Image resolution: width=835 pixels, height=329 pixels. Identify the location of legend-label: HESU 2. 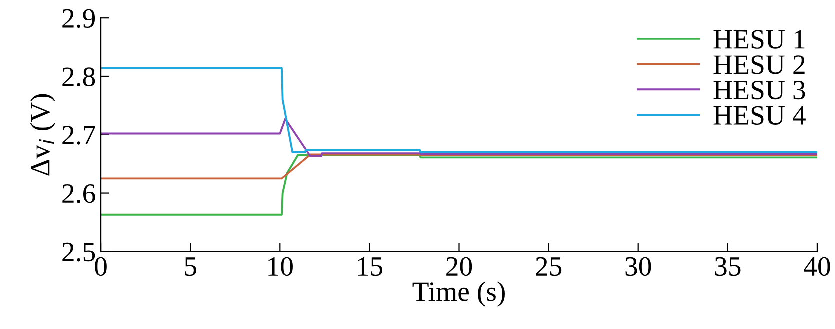
(759, 65).